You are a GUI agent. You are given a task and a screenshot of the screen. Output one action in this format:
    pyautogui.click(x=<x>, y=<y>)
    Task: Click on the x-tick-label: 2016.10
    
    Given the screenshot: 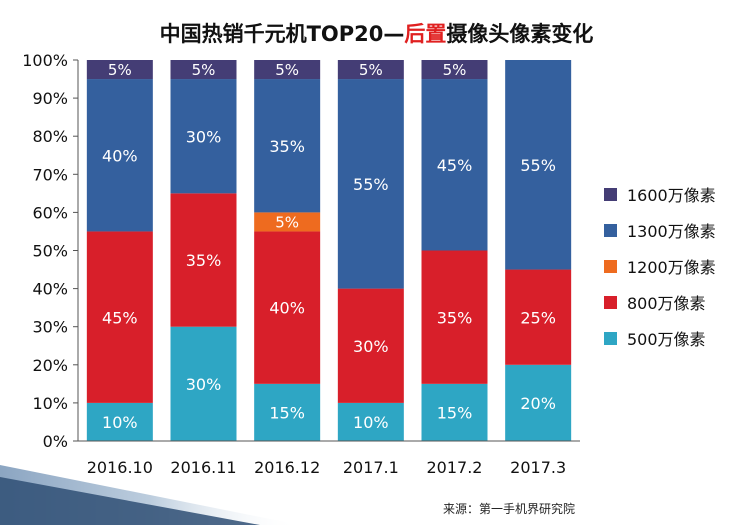 What is the action you would take?
    pyautogui.click(x=120, y=467)
    